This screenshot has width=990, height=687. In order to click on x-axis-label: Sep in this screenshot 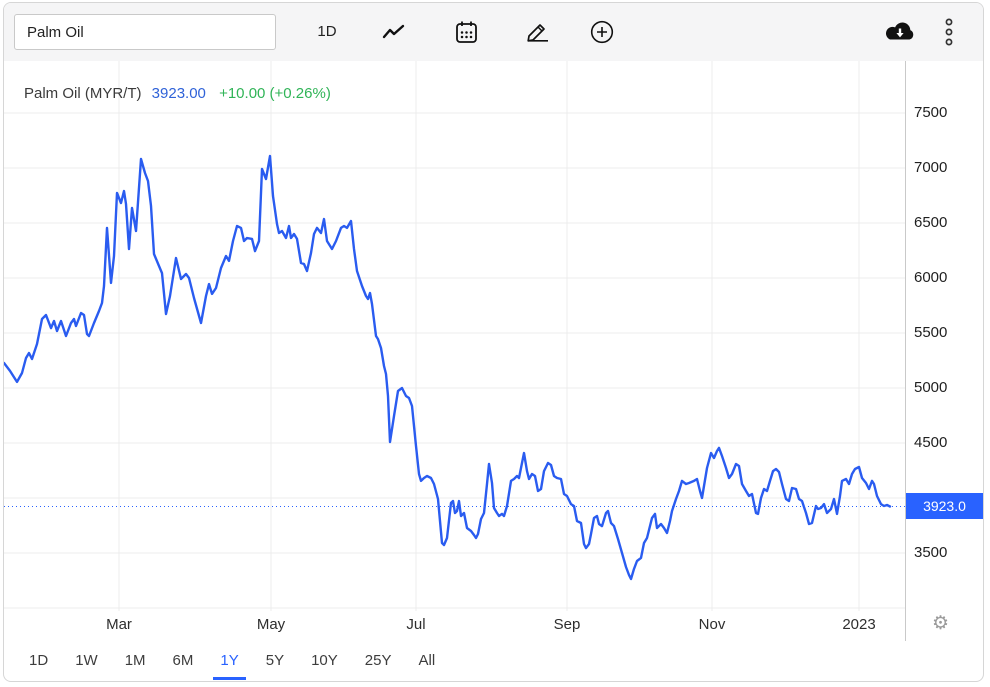, I will do `click(567, 624)`.